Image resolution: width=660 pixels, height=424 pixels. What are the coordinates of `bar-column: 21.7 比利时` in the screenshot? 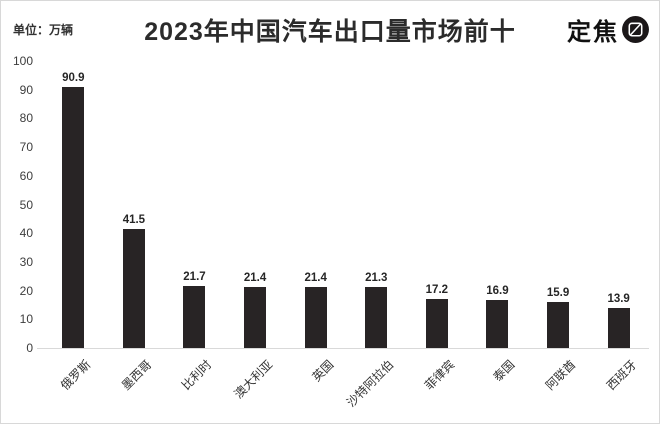 It's located at (194, 227).